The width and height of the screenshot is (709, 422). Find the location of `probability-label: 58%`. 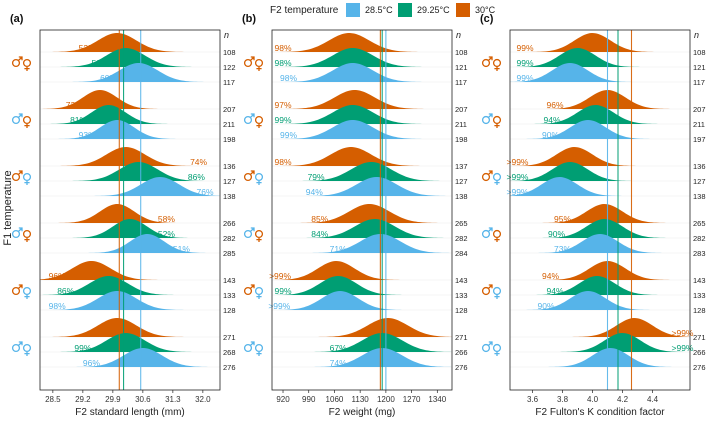

probability-label: 58% is located at coordinates (166, 219).